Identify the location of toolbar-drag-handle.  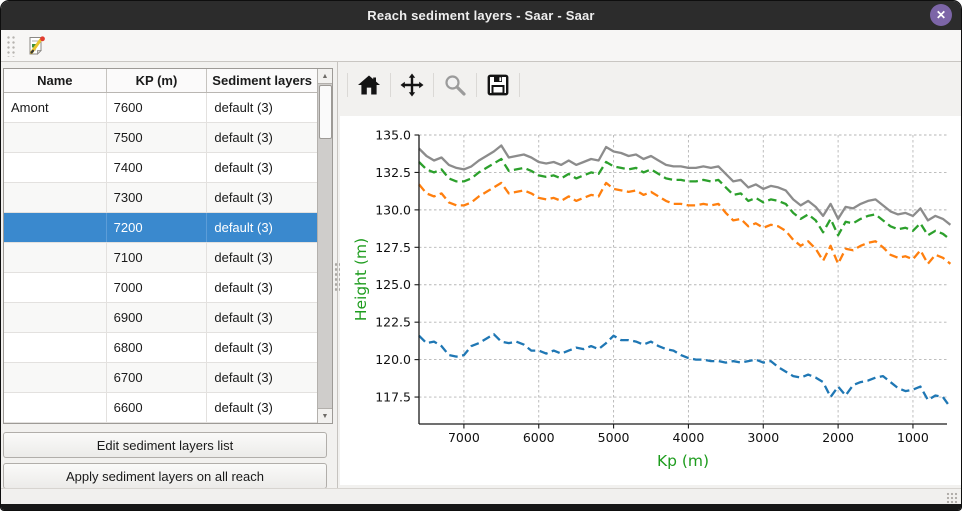
(11, 45).